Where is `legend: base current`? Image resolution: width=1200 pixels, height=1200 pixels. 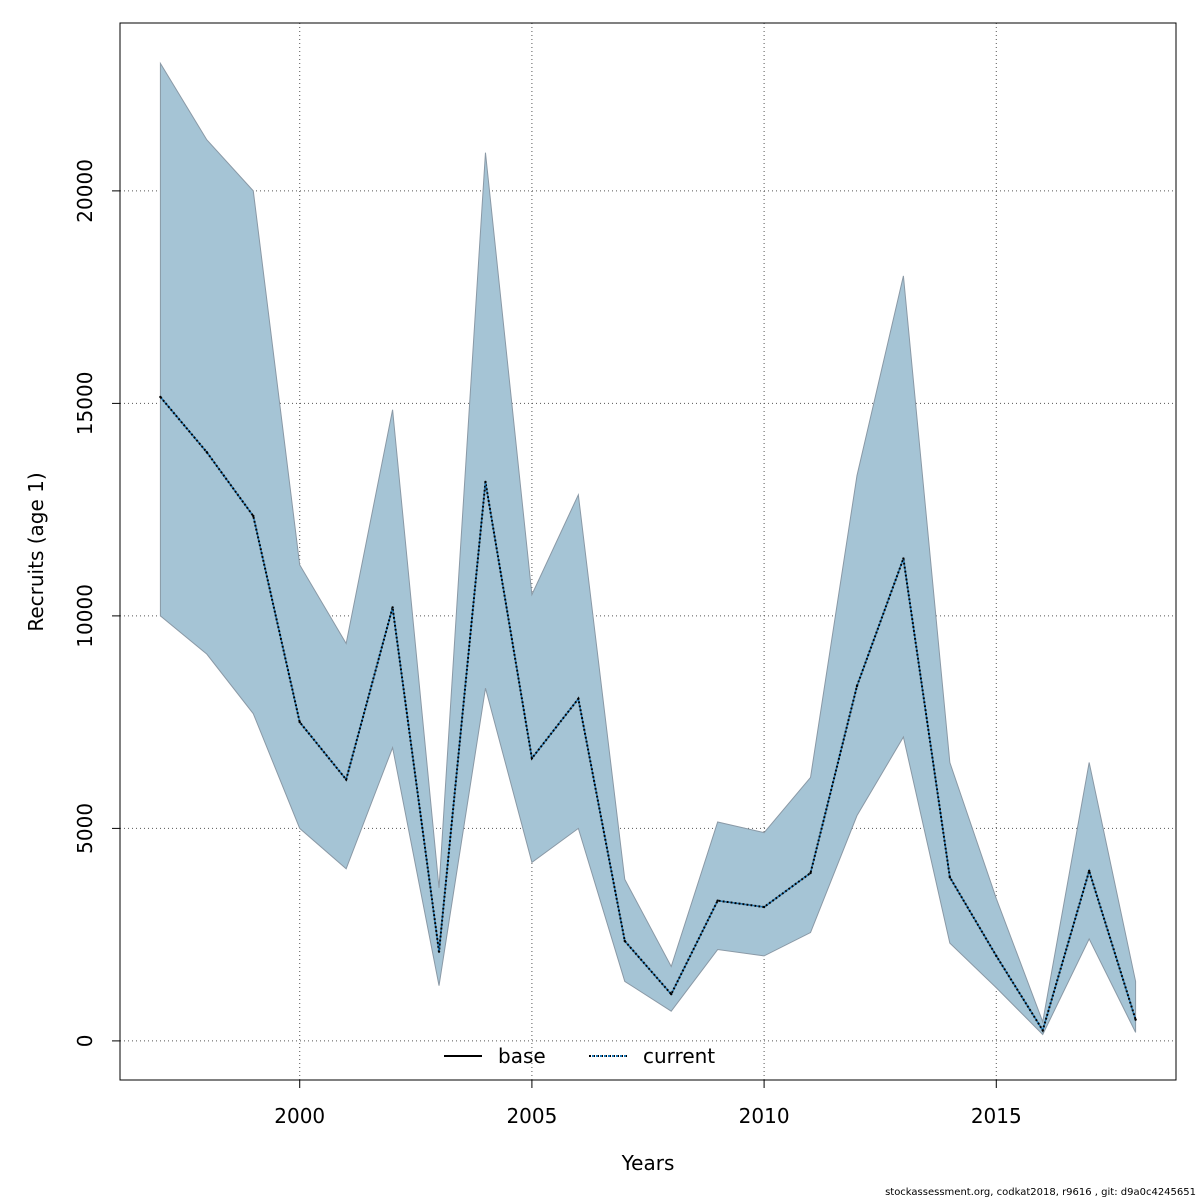 legend: base current is located at coordinates (579, 1056).